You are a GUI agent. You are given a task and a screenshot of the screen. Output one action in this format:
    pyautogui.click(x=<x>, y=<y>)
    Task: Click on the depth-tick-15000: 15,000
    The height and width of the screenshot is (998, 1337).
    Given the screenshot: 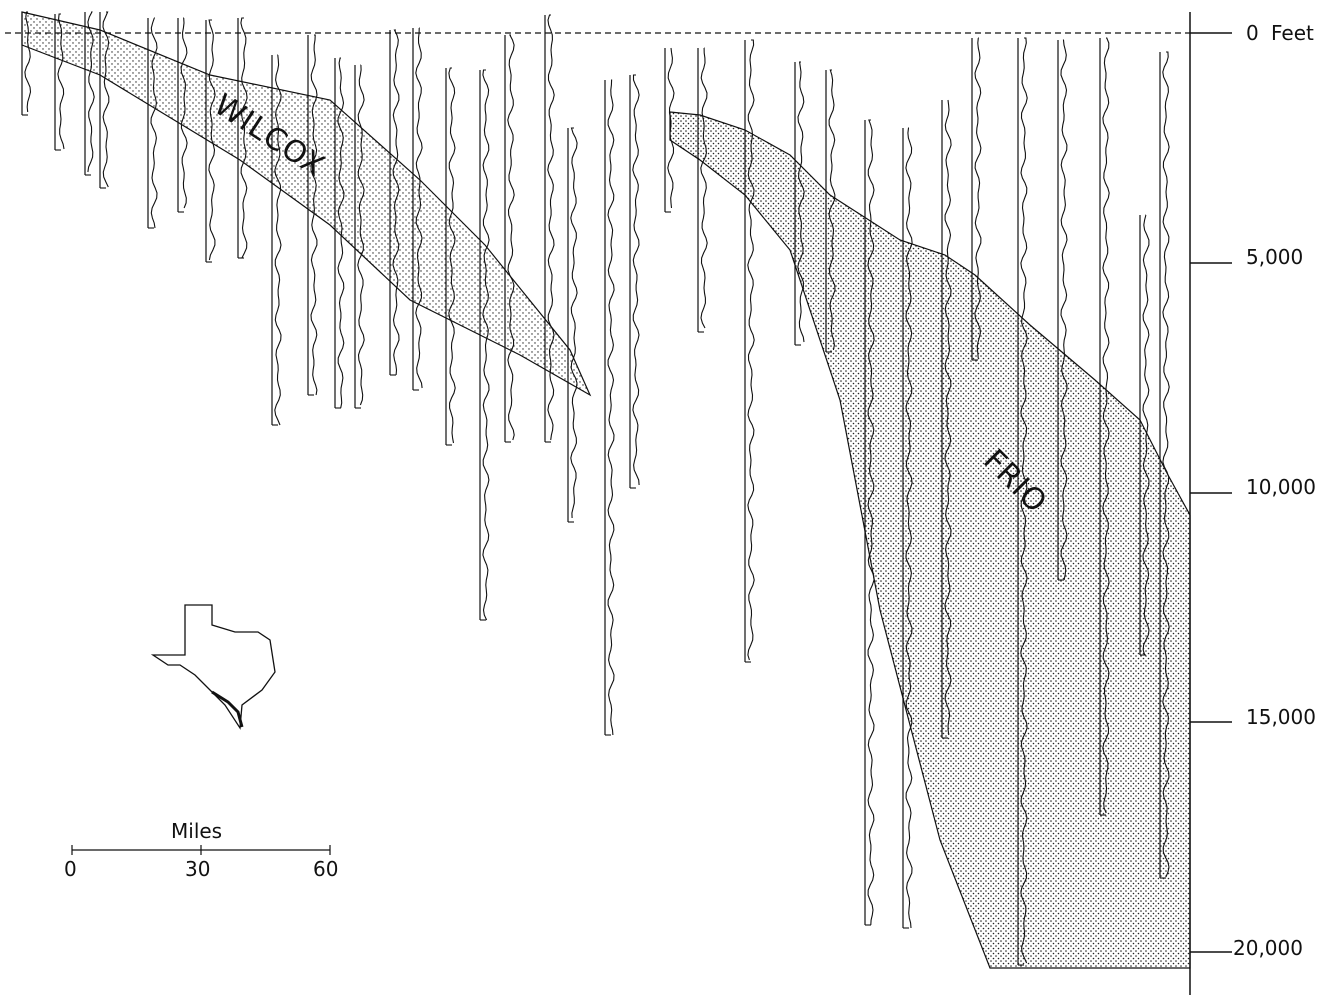 What is the action you would take?
    pyautogui.click(x=1253, y=717)
    